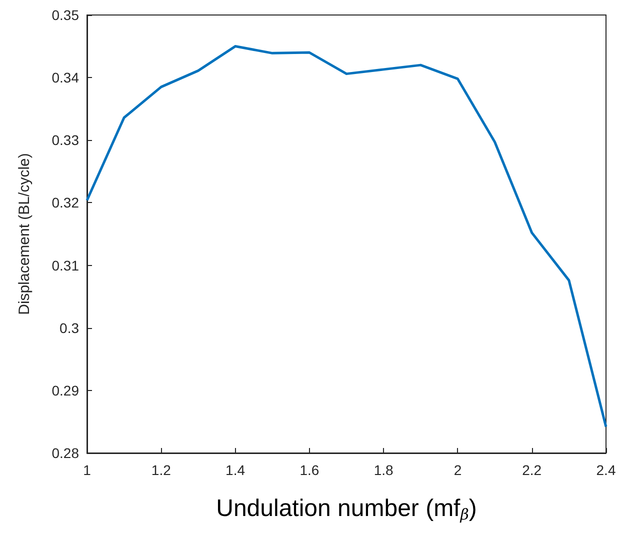 This screenshot has width=639, height=535. What do you see at coordinates (66, 202) in the screenshot?
I see `y-tick-label: 0.32` at bounding box center [66, 202].